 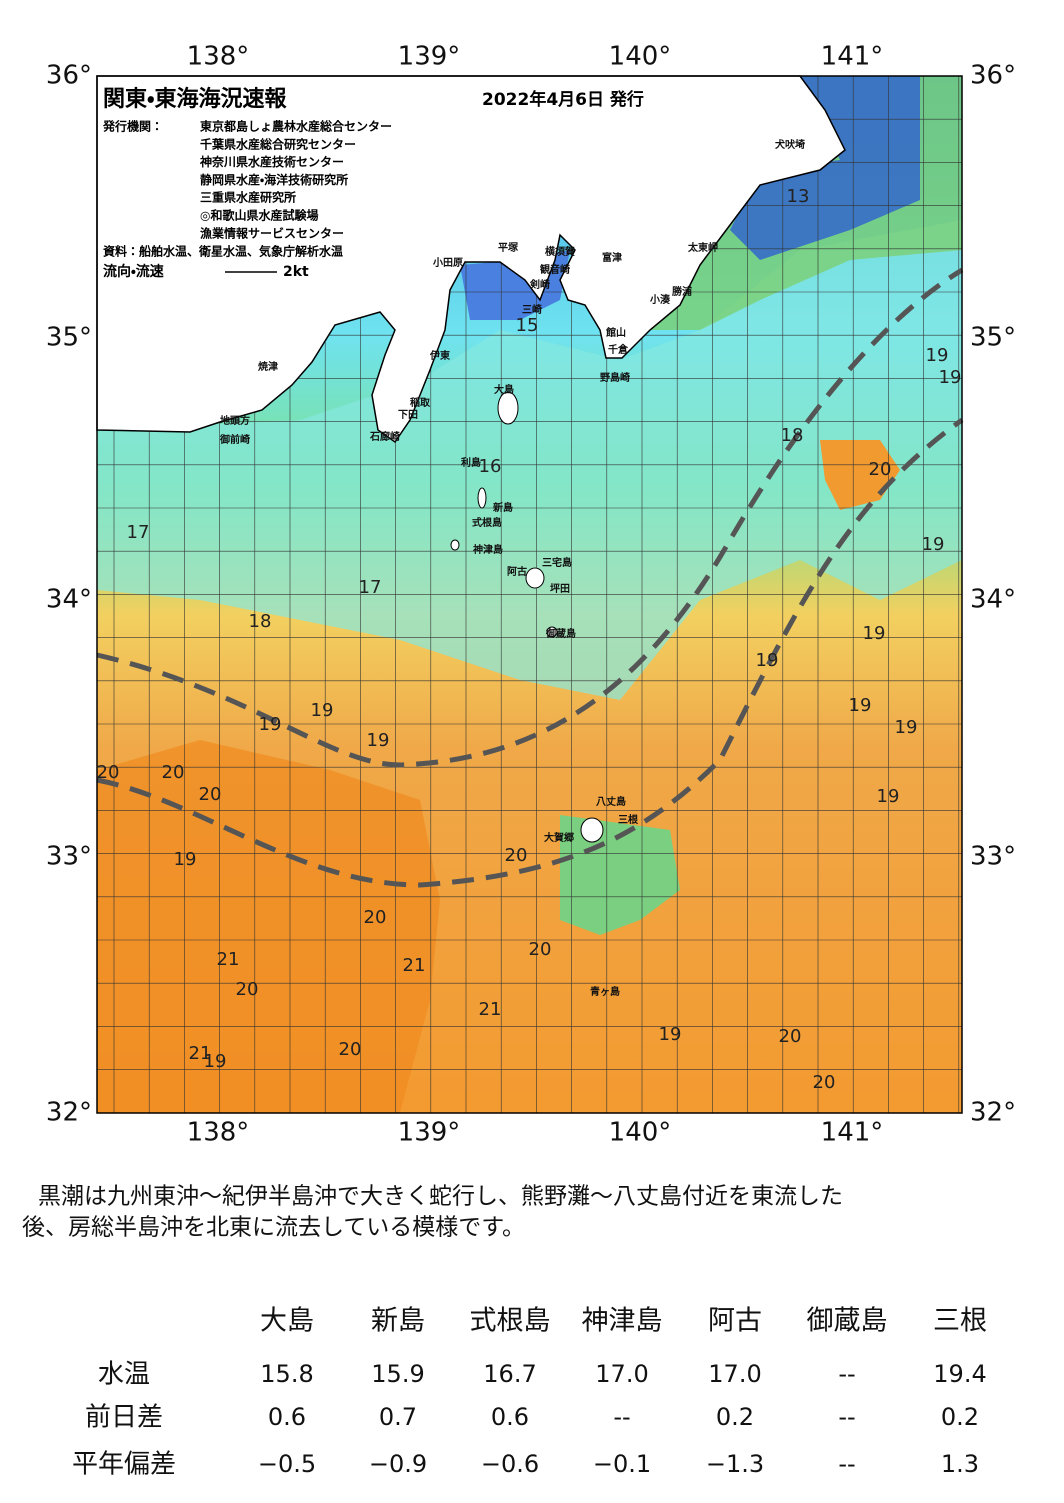 I want to click on cell: 19.4, so click(x=959, y=1374).